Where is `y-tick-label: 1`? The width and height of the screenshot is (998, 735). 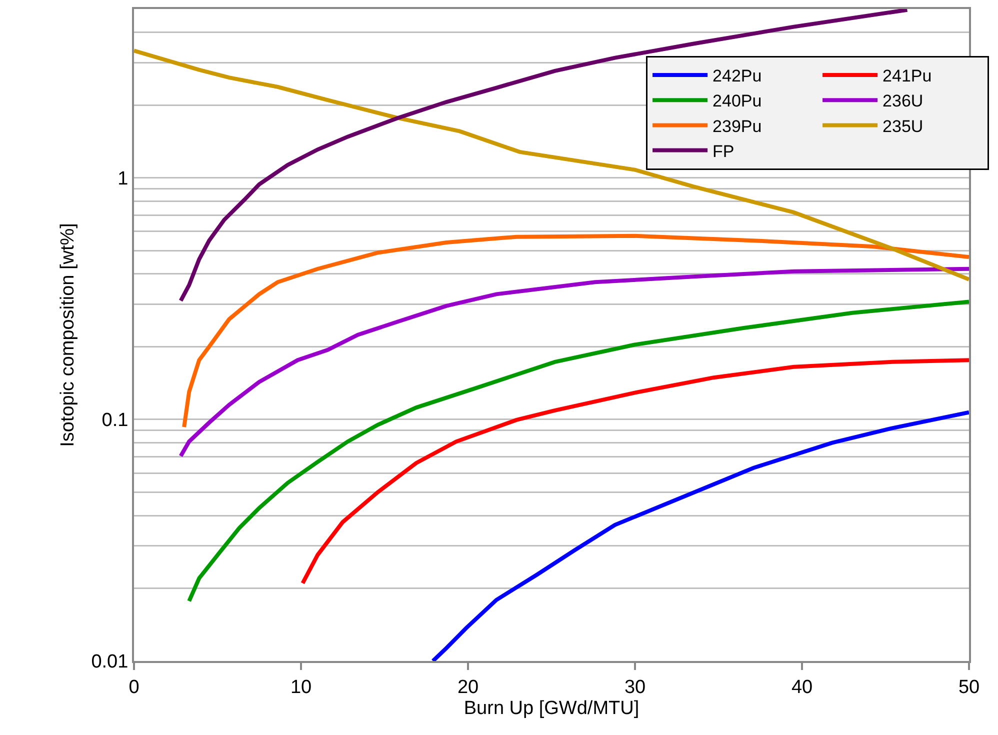
y-tick-label: 1 is located at coordinates (123, 179).